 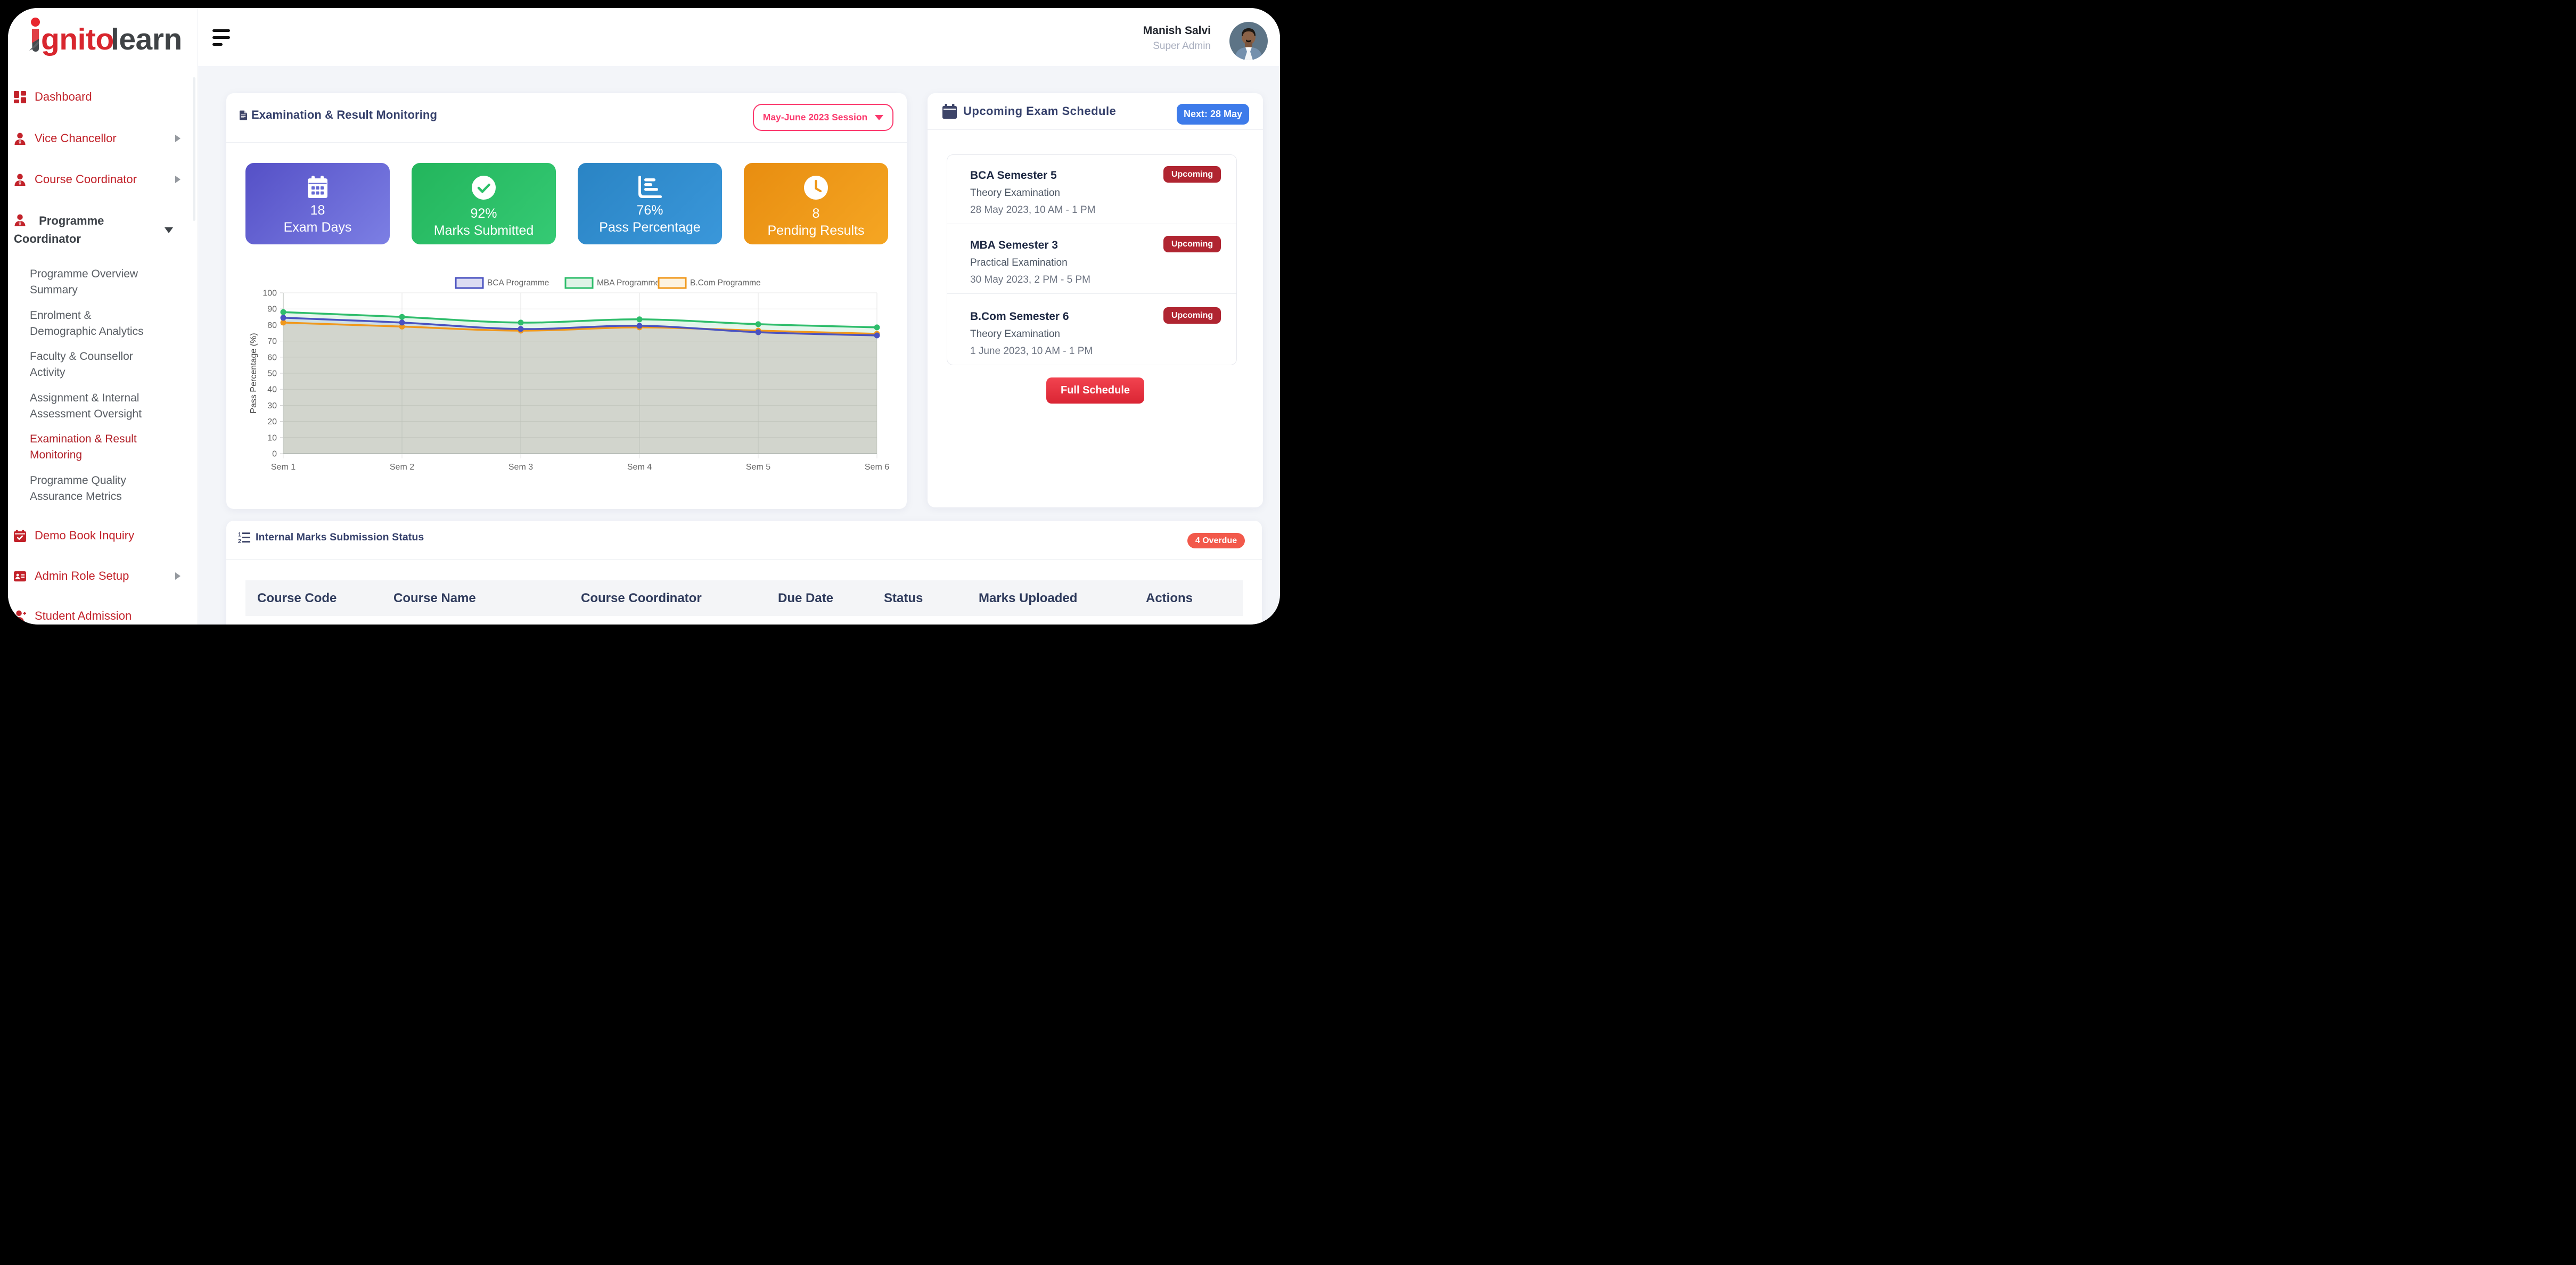 I want to click on svg-text: Sem 5, so click(x=758, y=467).